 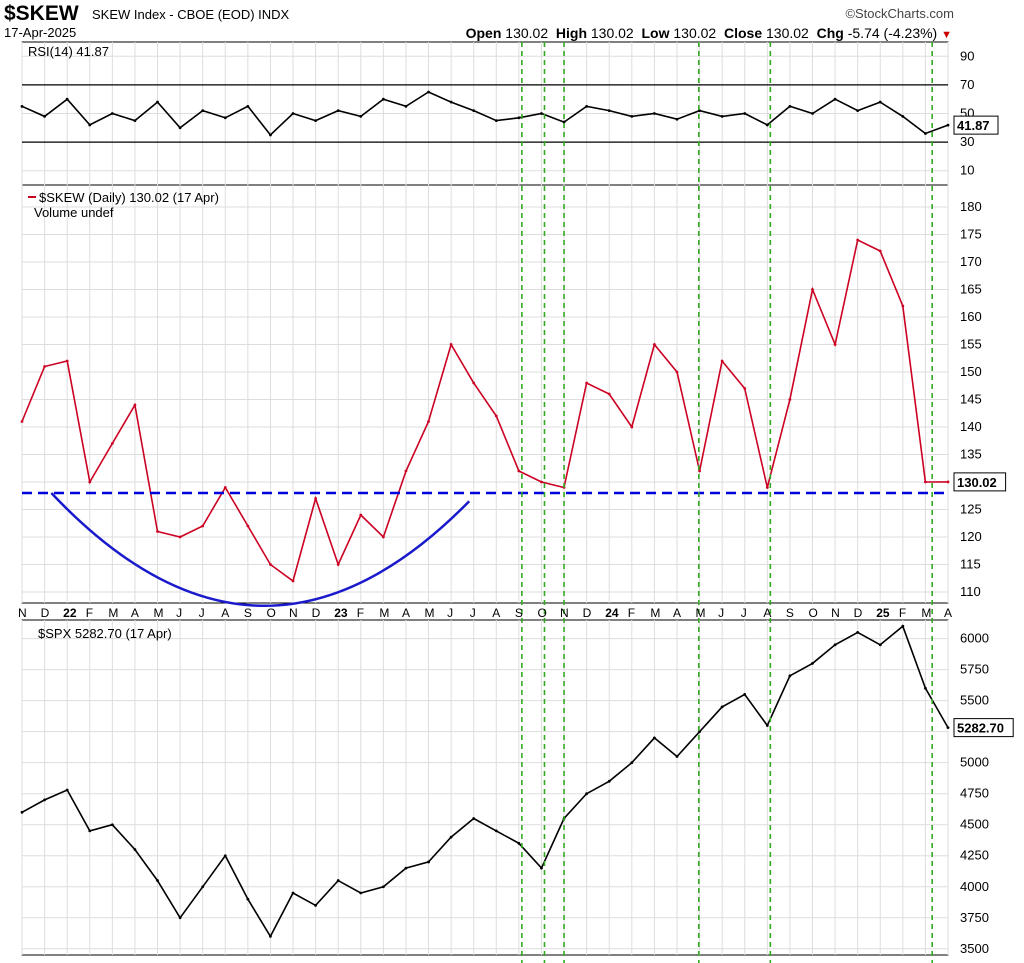 What do you see at coordinates (787, 33) in the screenshot?
I see `close-value: 130.02` at bounding box center [787, 33].